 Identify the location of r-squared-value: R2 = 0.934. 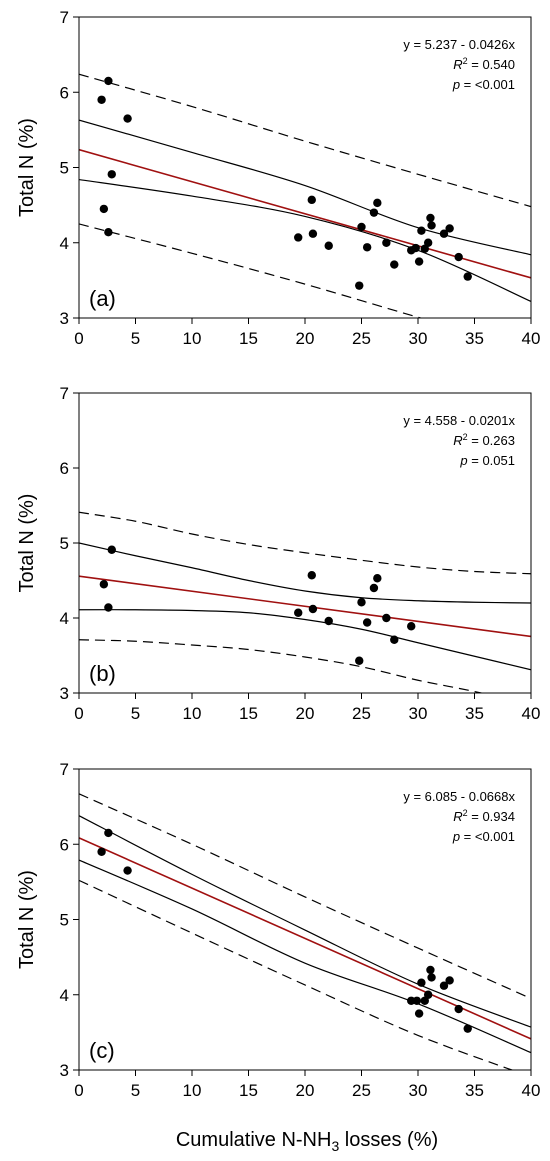
(484, 816).